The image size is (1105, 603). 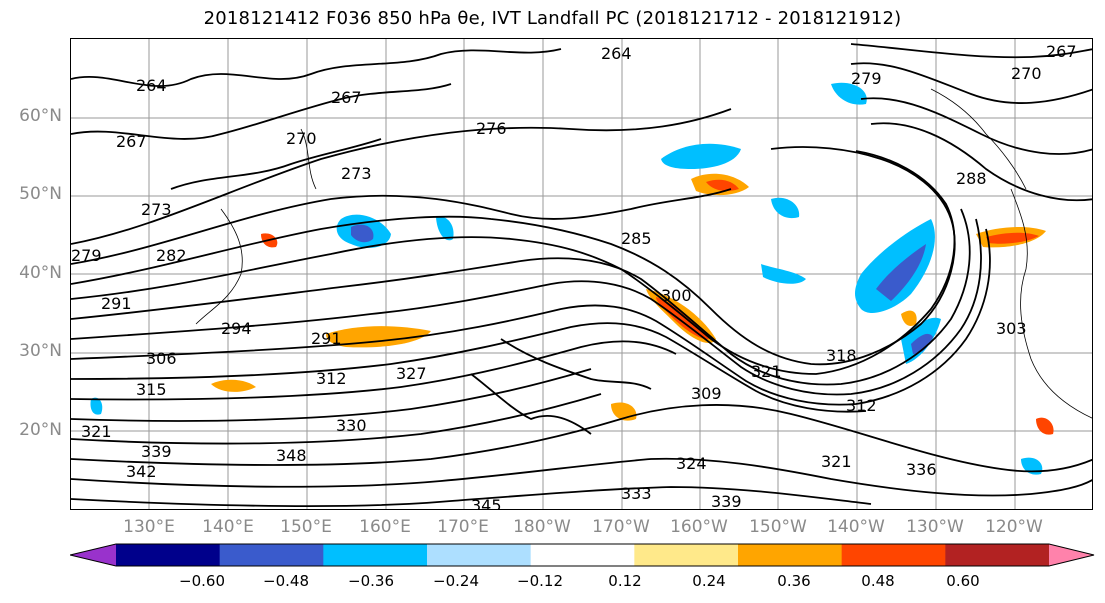 I want to click on colorbar, so click(x=582, y=557).